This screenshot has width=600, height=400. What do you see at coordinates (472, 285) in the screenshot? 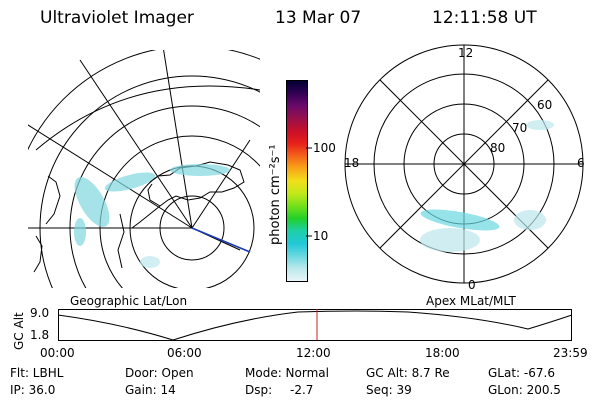
I see `mlt-label-0: 0` at bounding box center [472, 285].